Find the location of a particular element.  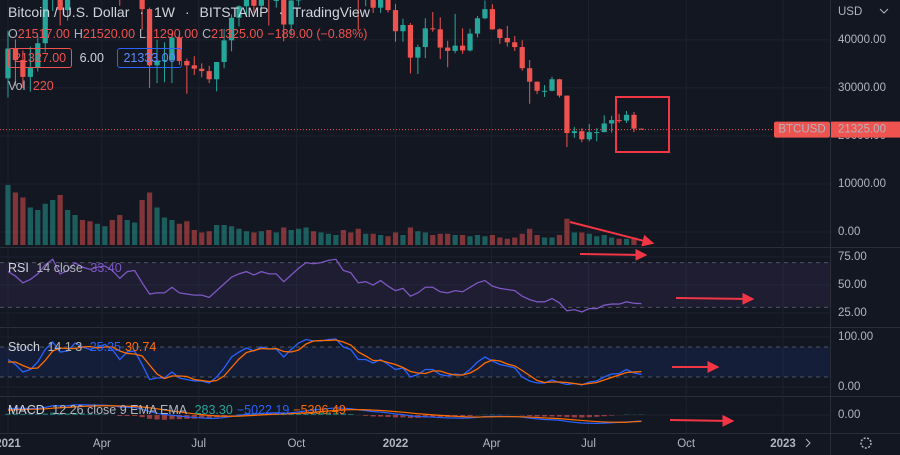

indicator-params: 14 1 3 is located at coordinates (65, 347).